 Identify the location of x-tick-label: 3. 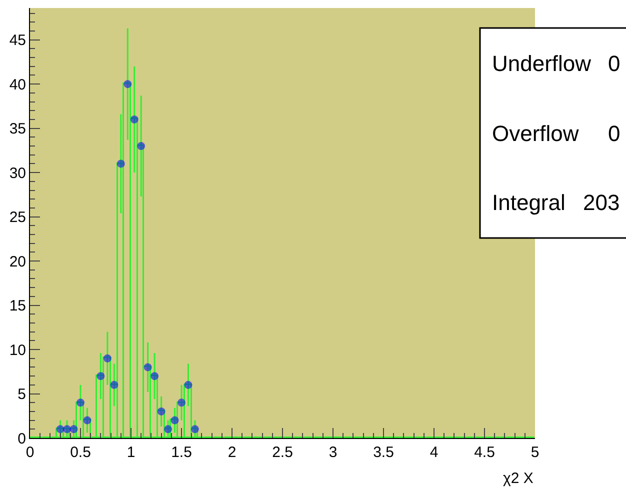
(333, 452).